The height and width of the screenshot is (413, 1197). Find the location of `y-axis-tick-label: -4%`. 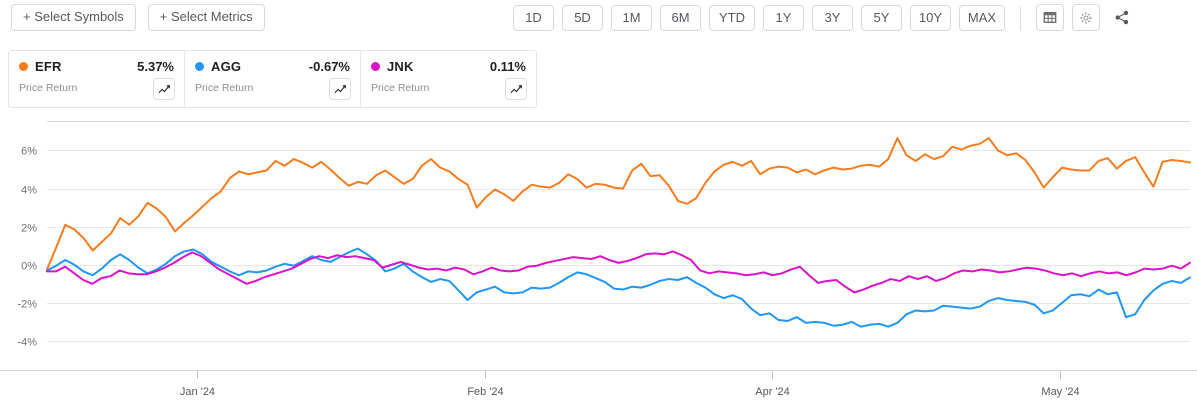

y-axis-tick-label: -4% is located at coordinates (27, 343).